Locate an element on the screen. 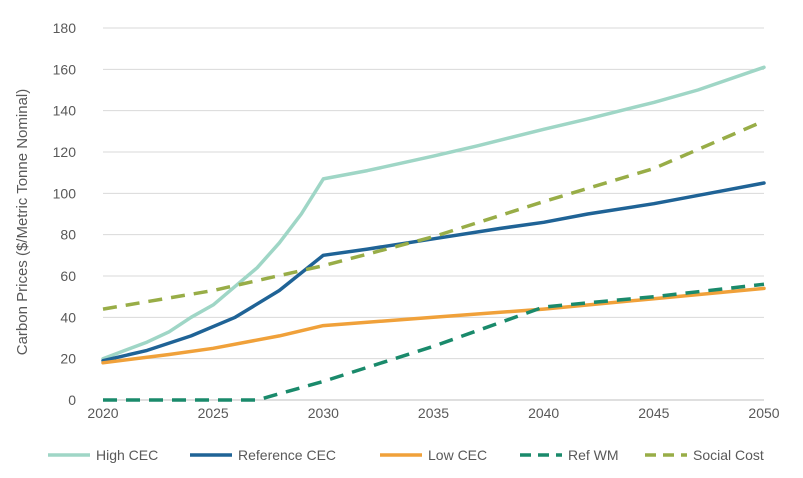 This screenshot has height=478, width=803. y-axis-ticks: 0 20 40 60 80 100 120 140 160 180 is located at coordinates (65, 214).